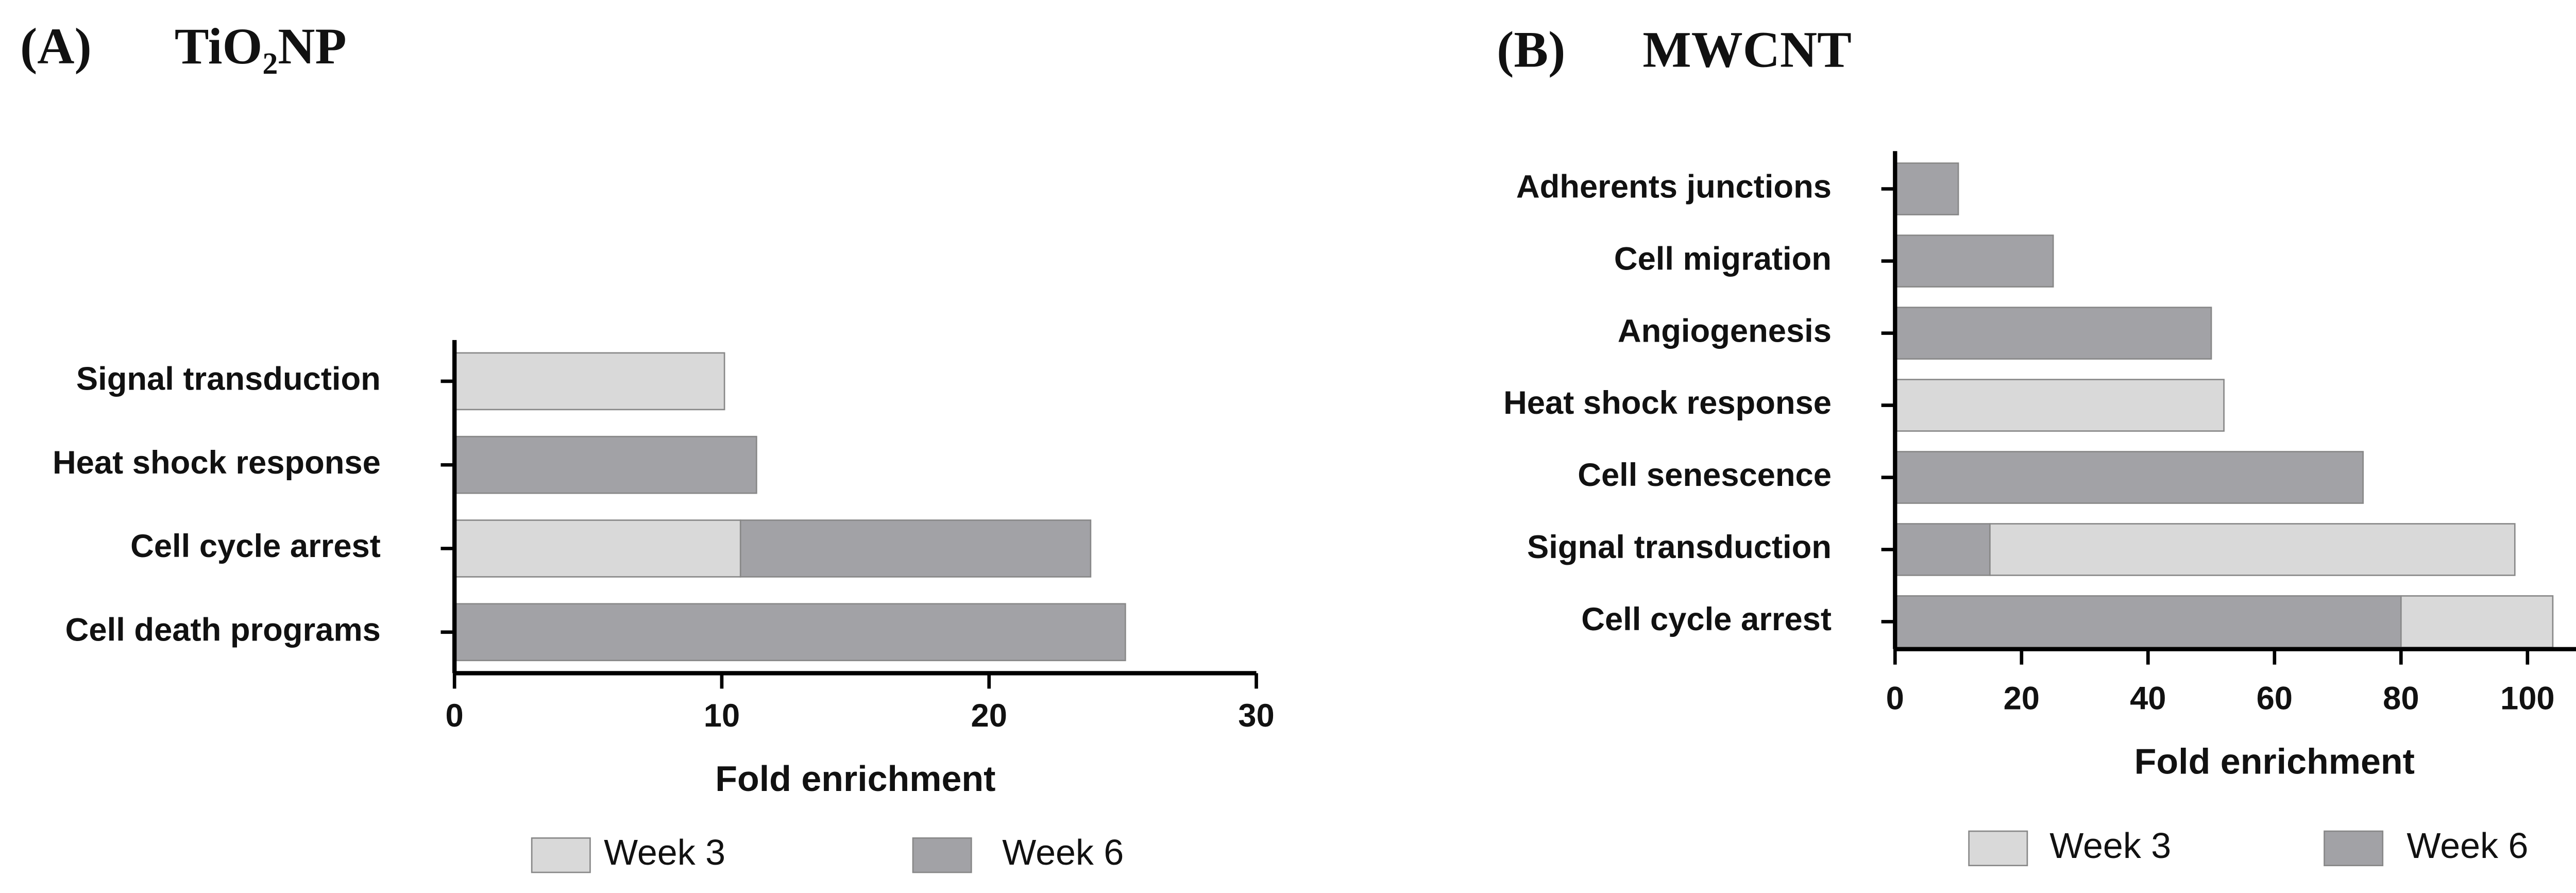 The width and height of the screenshot is (2576, 893). Describe the element at coordinates (1723, 259) in the screenshot. I see `y-tick-label: Cell migration` at that location.